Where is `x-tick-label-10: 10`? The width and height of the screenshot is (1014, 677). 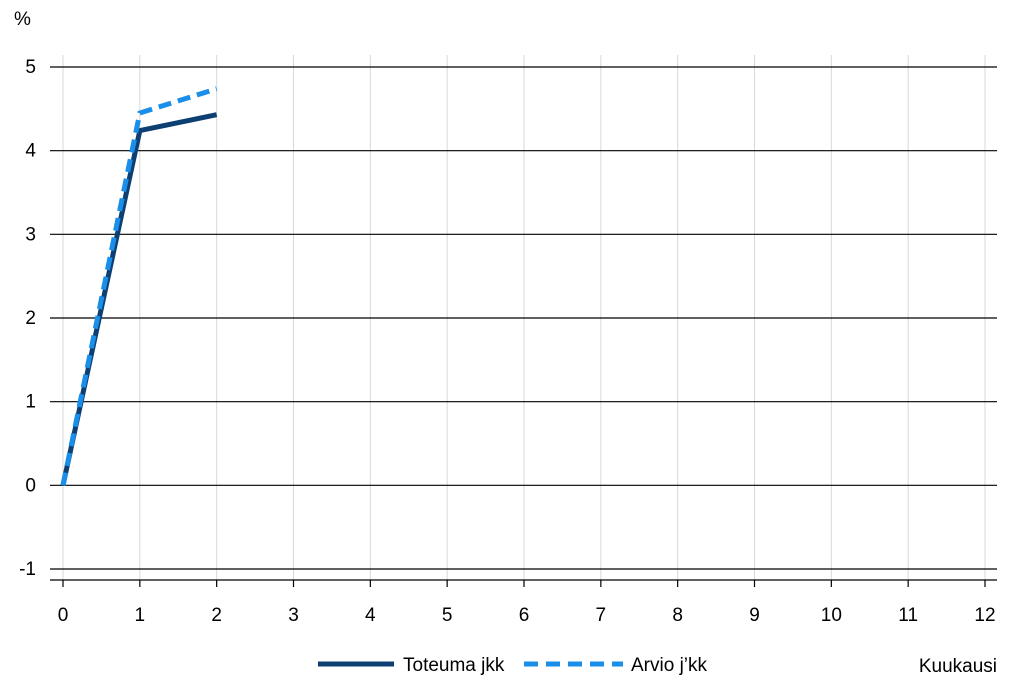 x-tick-label-10: 10 is located at coordinates (831, 615).